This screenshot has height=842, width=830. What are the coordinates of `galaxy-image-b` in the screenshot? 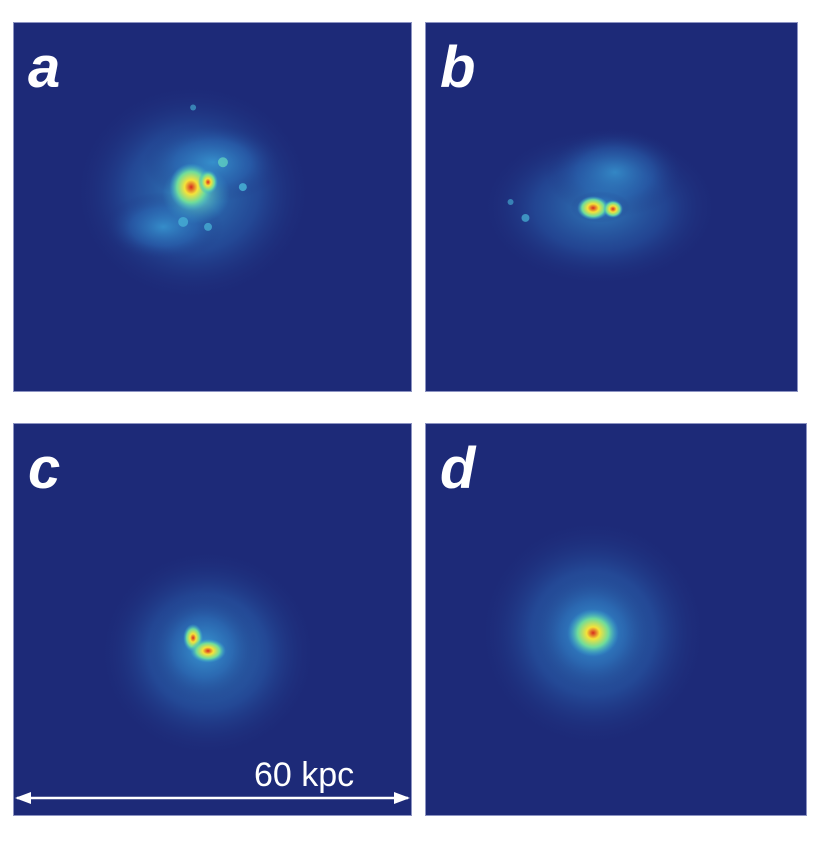 It's located at (600, 207).